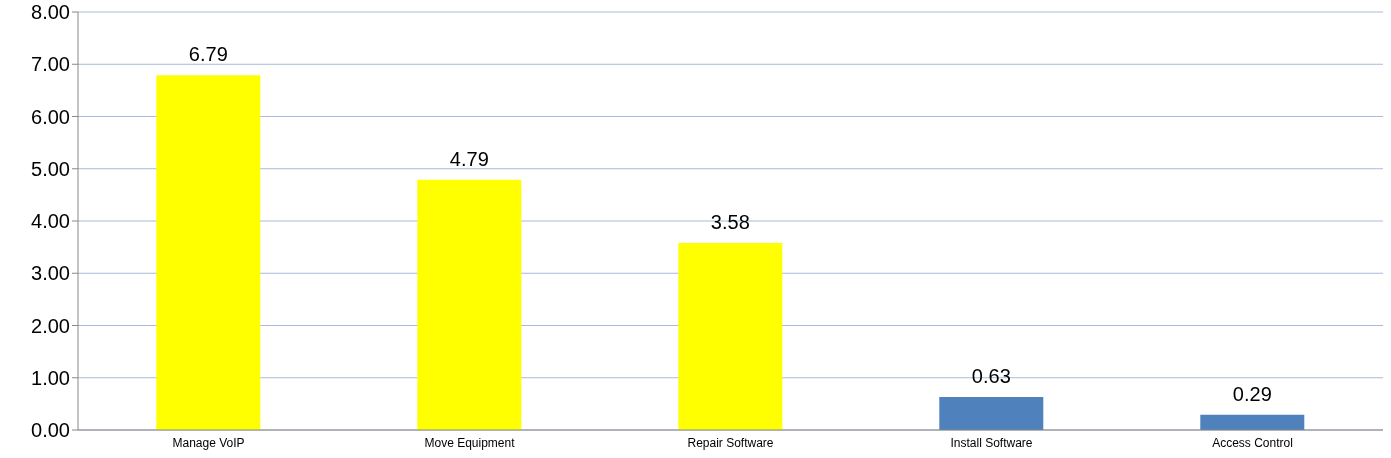 The width and height of the screenshot is (1391, 458). Describe the element at coordinates (50, 325) in the screenshot. I see `y-tick-label: 2.00` at that location.